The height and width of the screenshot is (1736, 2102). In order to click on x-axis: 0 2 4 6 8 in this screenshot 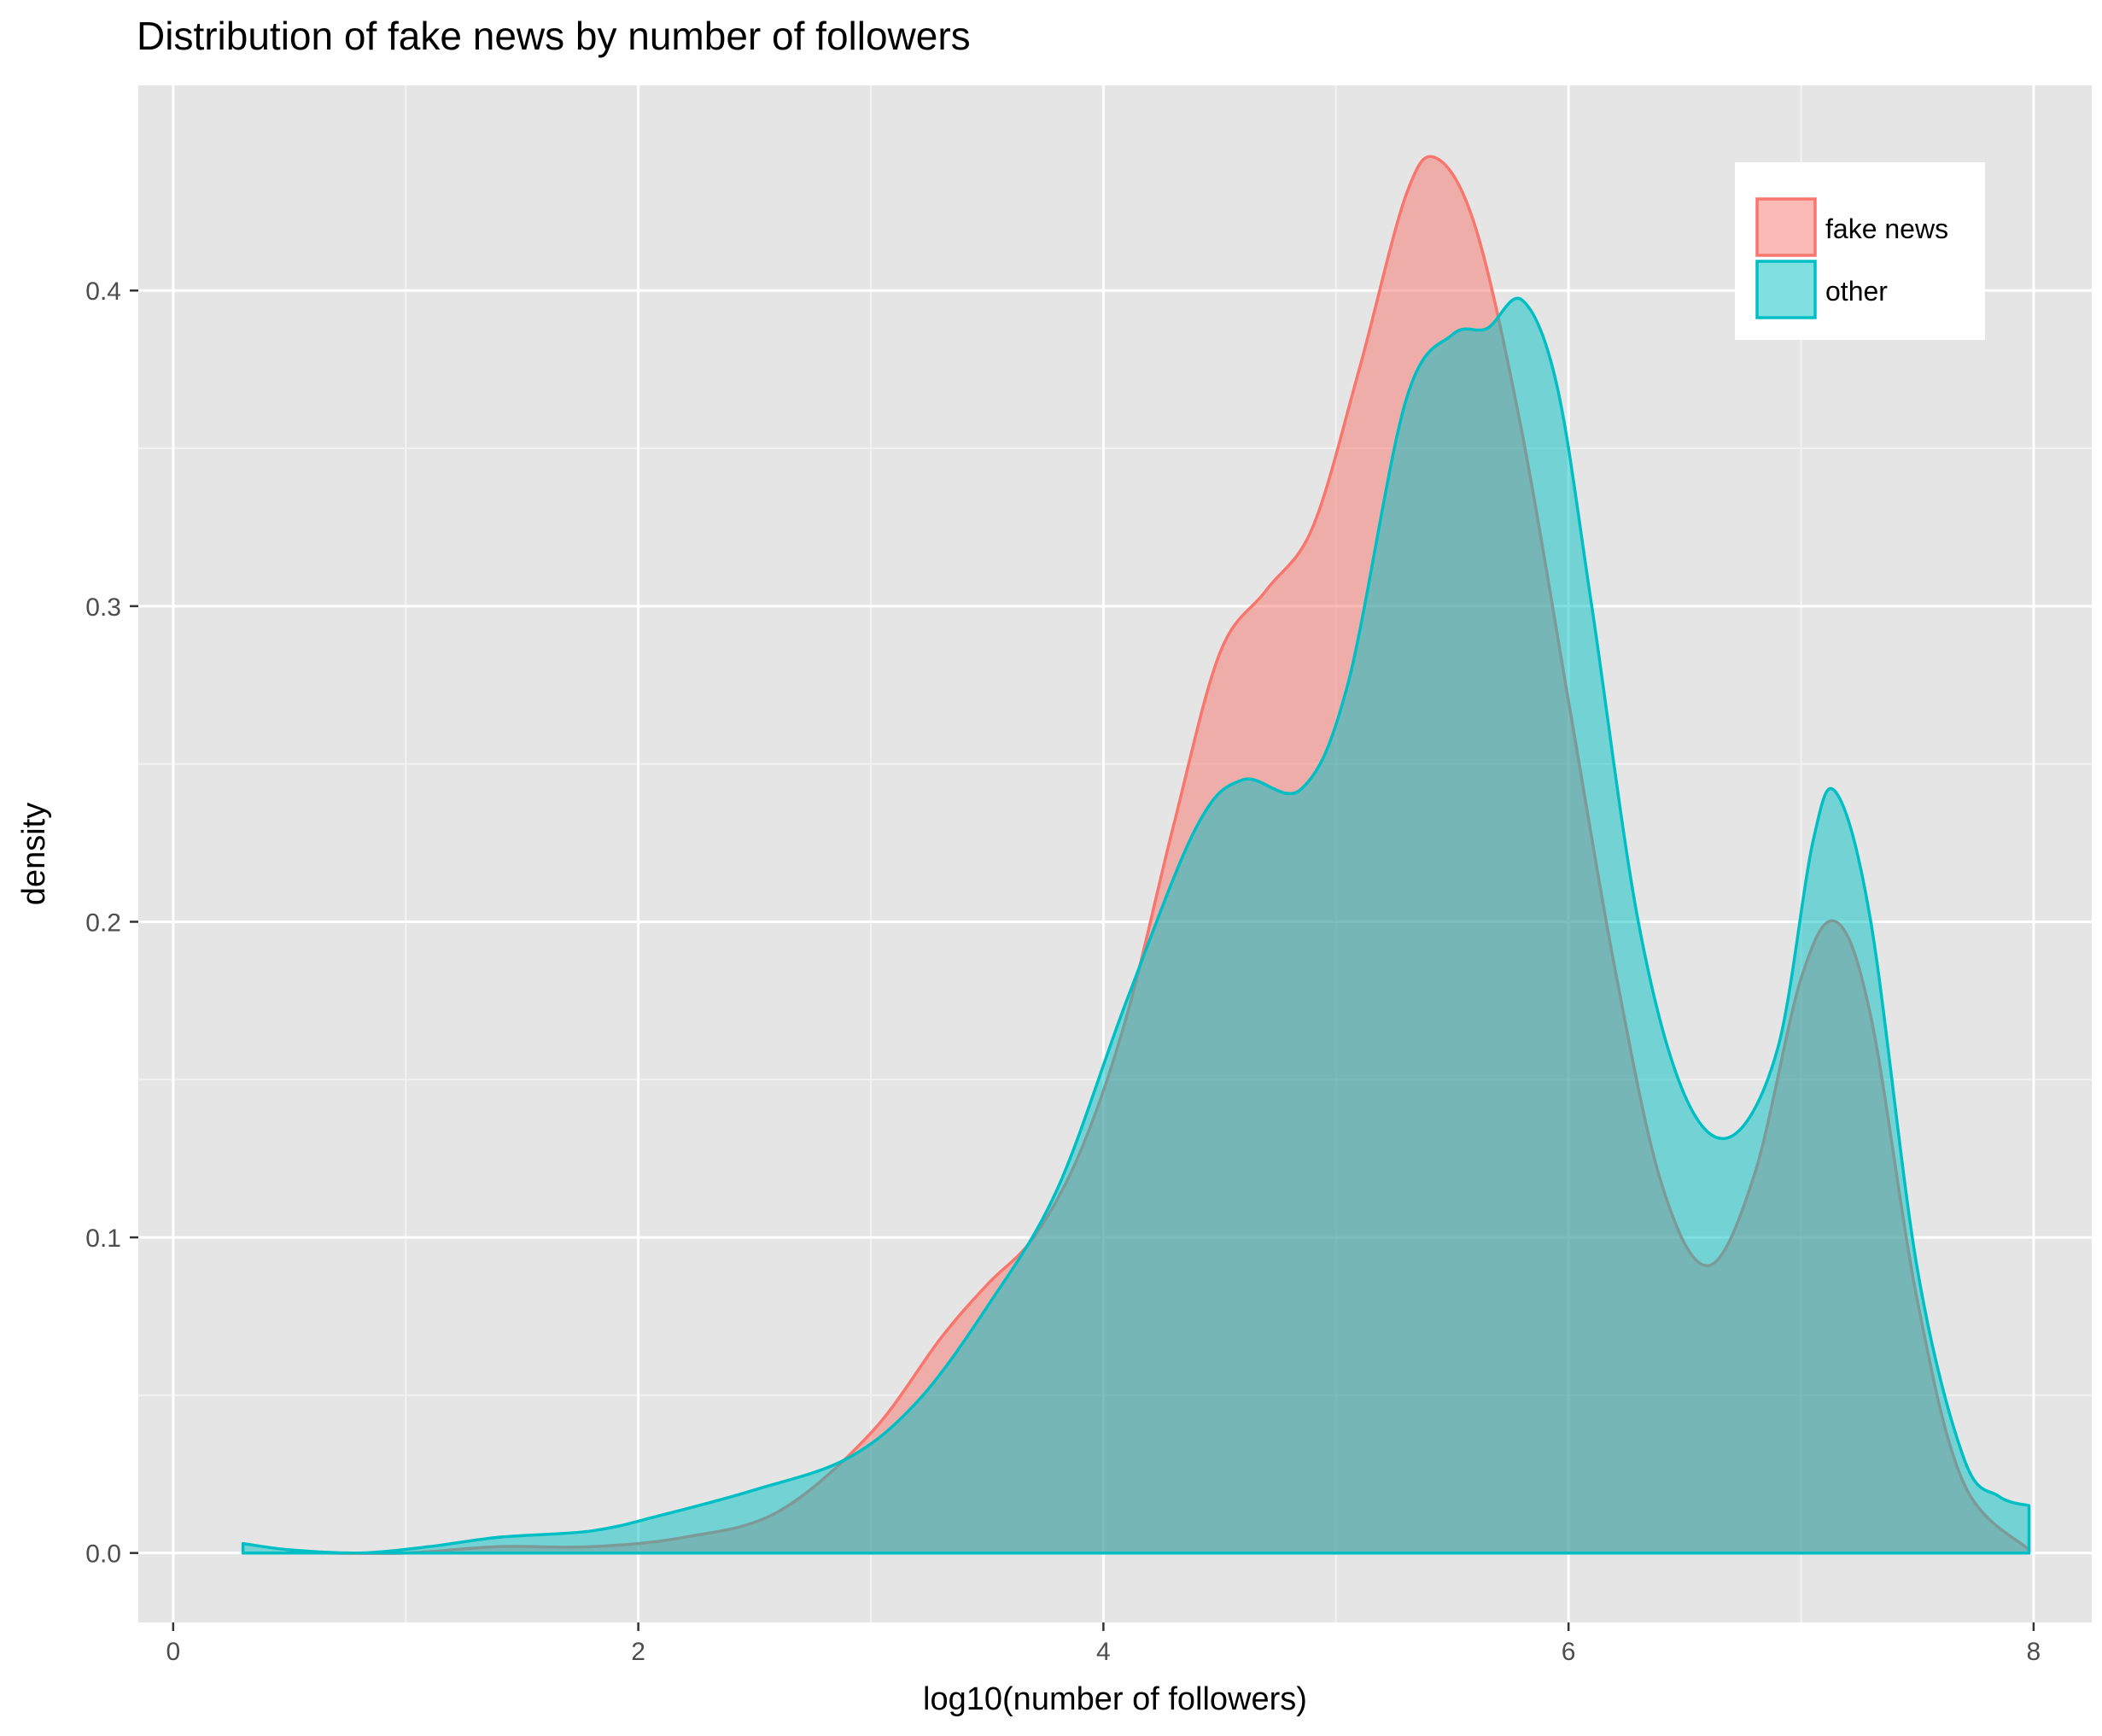, I will do `click(1103, 1644)`.